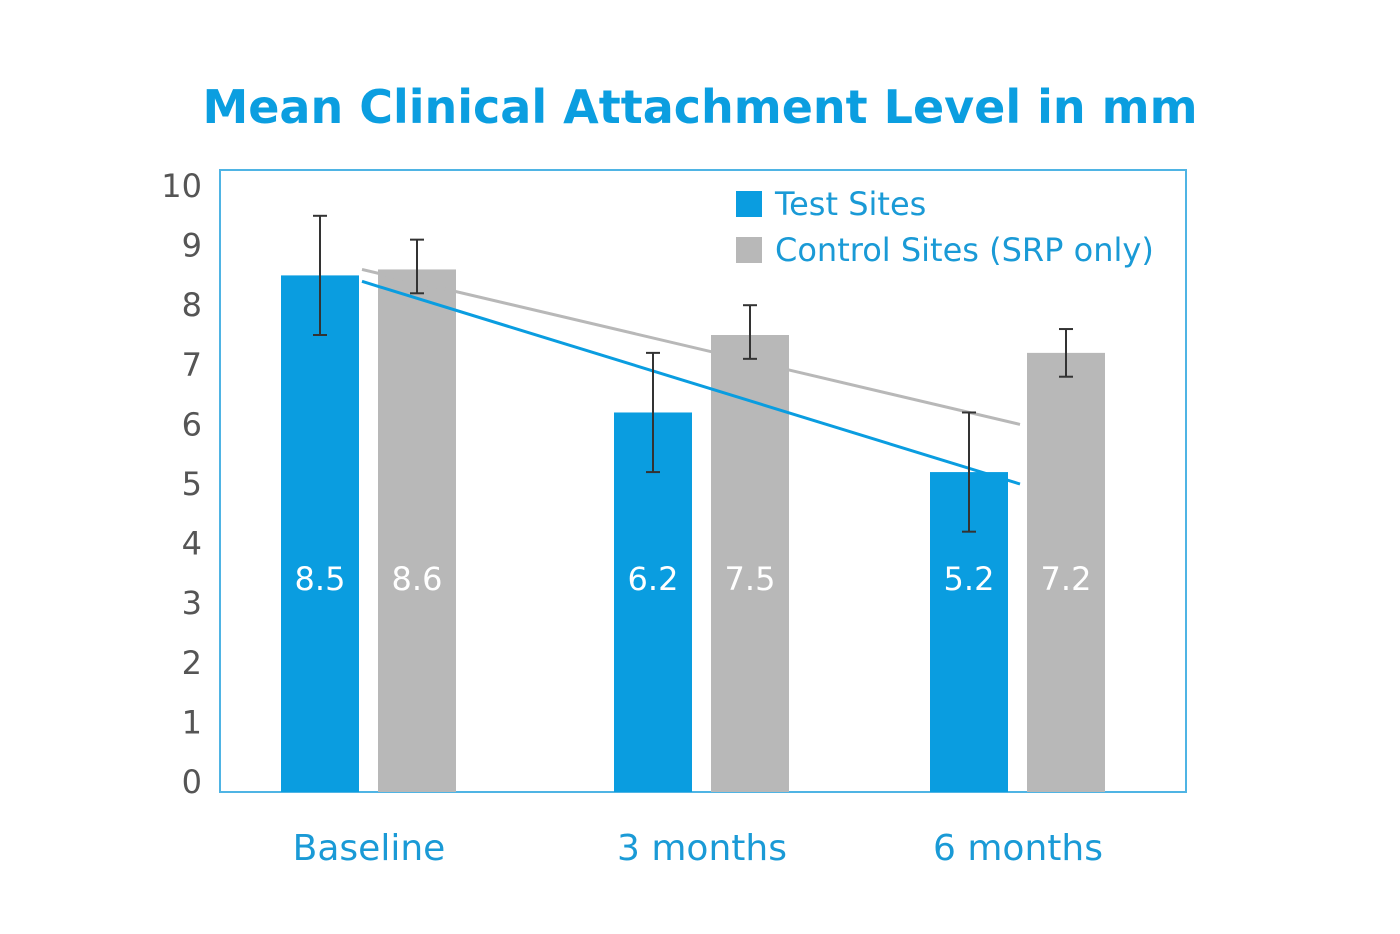 This screenshot has width=1400, height=934. Describe the element at coordinates (192, 544) in the screenshot. I see `y-tick-label: 4` at that location.